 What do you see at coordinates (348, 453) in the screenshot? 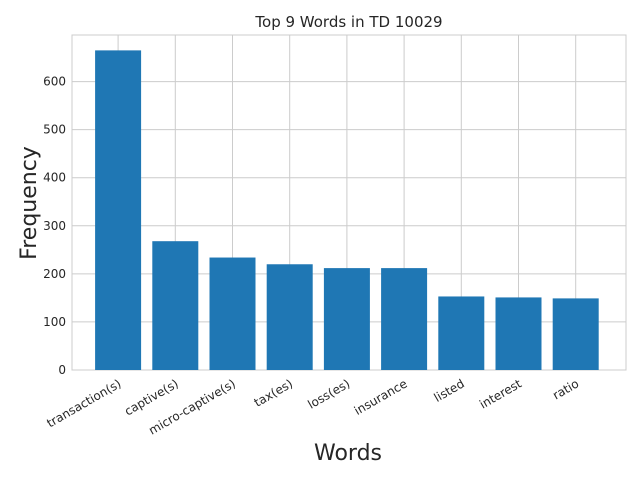
I see `x-axis-label: Words` at bounding box center [348, 453].